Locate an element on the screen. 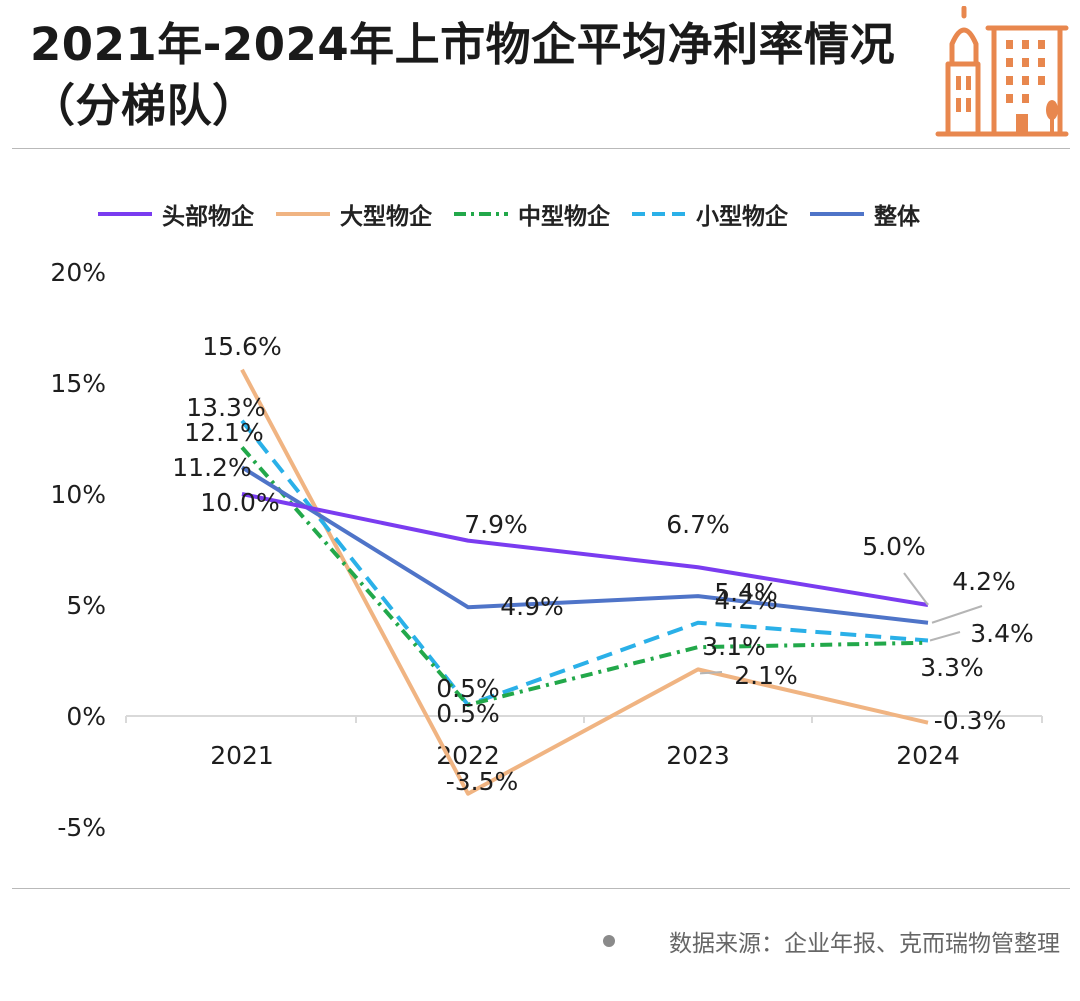  source-text: 数据来源：企业年报、克而瑞物管整理 is located at coordinates (864, 944).